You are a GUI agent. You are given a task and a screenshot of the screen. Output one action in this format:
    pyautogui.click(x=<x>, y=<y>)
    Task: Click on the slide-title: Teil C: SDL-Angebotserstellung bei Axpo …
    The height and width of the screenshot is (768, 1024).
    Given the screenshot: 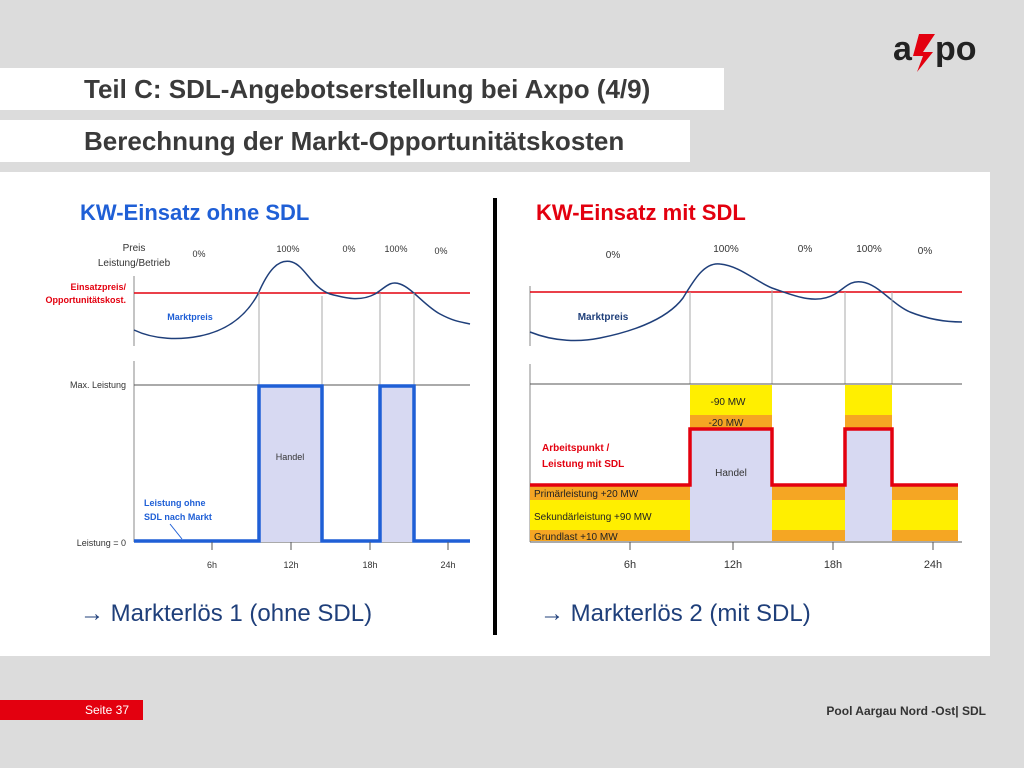 What is the action you would take?
    pyautogui.click(x=362, y=89)
    